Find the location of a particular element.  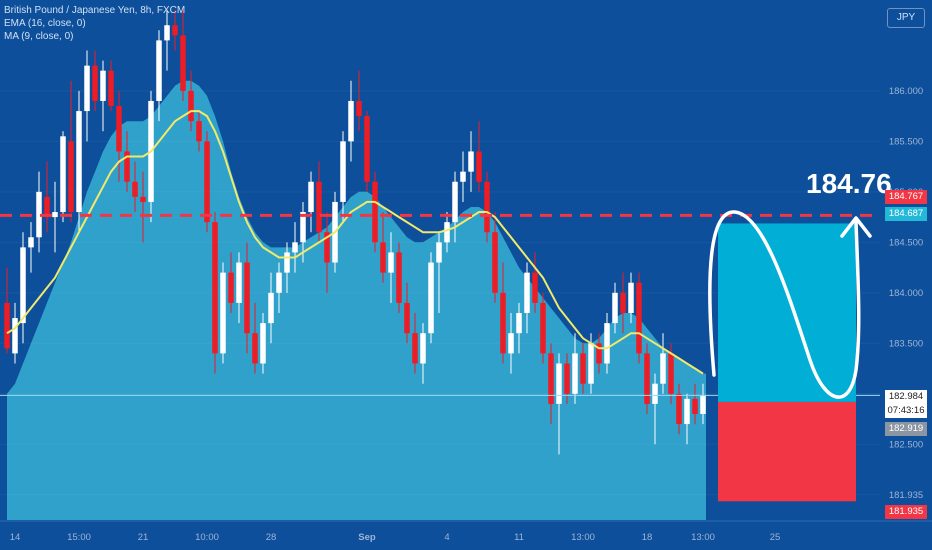

price-tick-label: 184.500 is located at coordinates (906, 242).